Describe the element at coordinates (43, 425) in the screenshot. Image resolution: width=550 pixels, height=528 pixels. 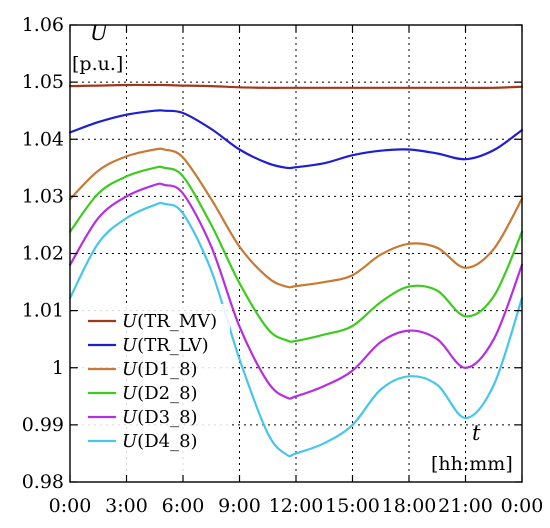
I see `y-tick-label: 0.99` at that location.